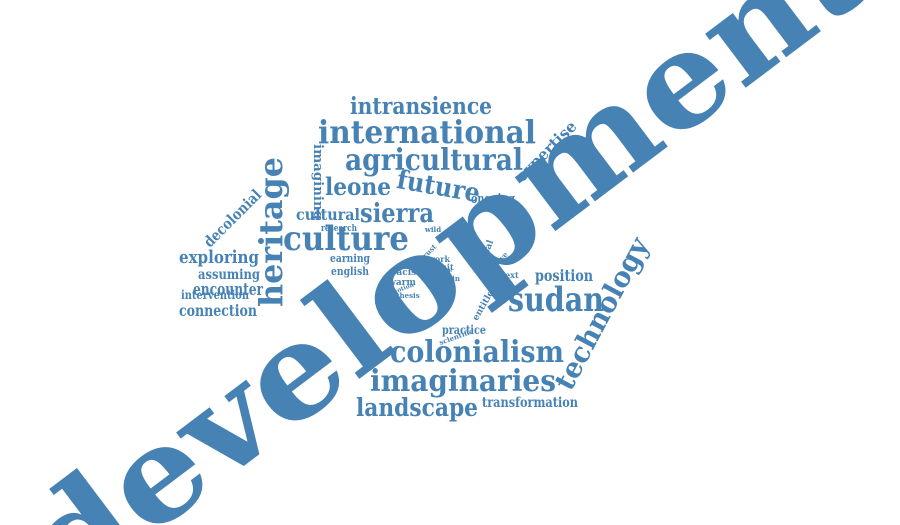 The image size is (900, 525). What do you see at coordinates (339, 229) in the screenshot?
I see `word-research: research` at bounding box center [339, 229].